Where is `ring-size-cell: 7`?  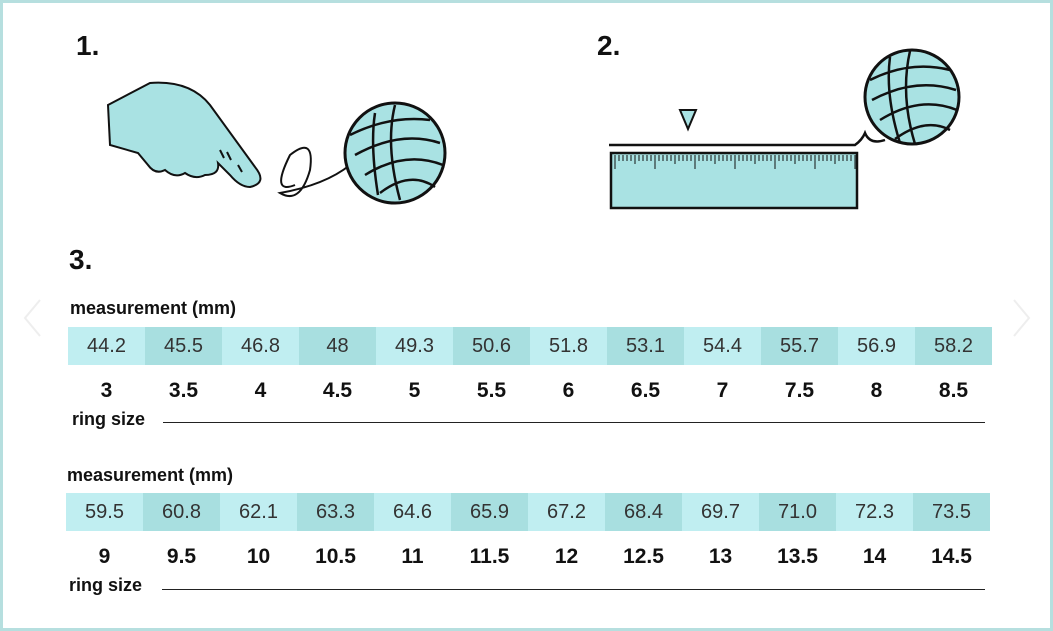 ring-size-cell: 7 is located at coordinates (722, 390).